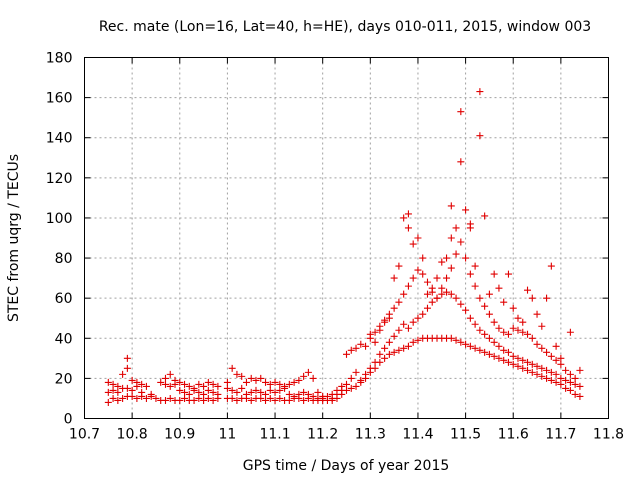 The height and width of the screenshot is (480, 640). Describe the element at coordinates (132, 435) in the screenshot. I see `x-tick-label: 10.8` at that location.